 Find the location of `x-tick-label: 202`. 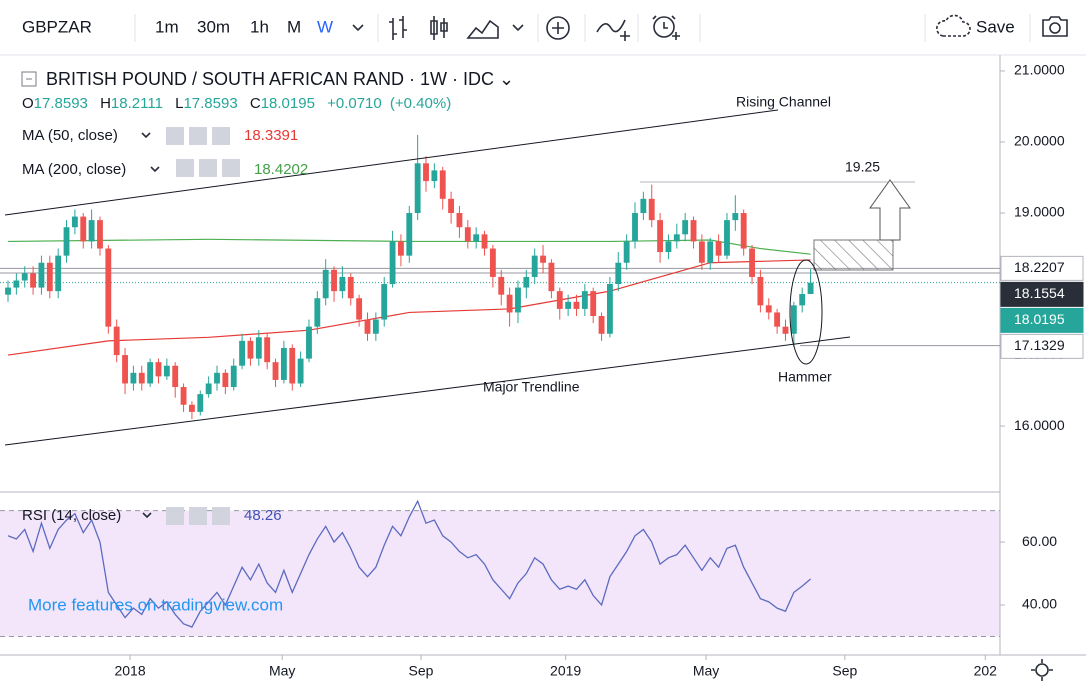

x-tick-label: 202 is located at coordinates (986, 671).